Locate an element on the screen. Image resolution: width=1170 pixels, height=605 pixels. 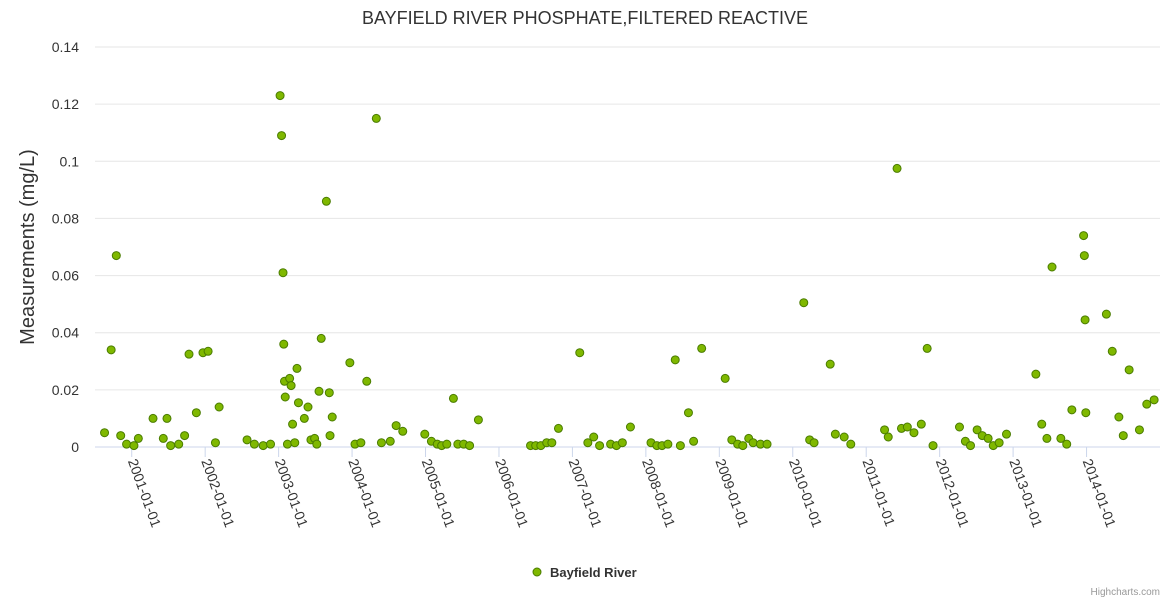
credits-link: Highcharts.com is located at coordinates (1125, 592).